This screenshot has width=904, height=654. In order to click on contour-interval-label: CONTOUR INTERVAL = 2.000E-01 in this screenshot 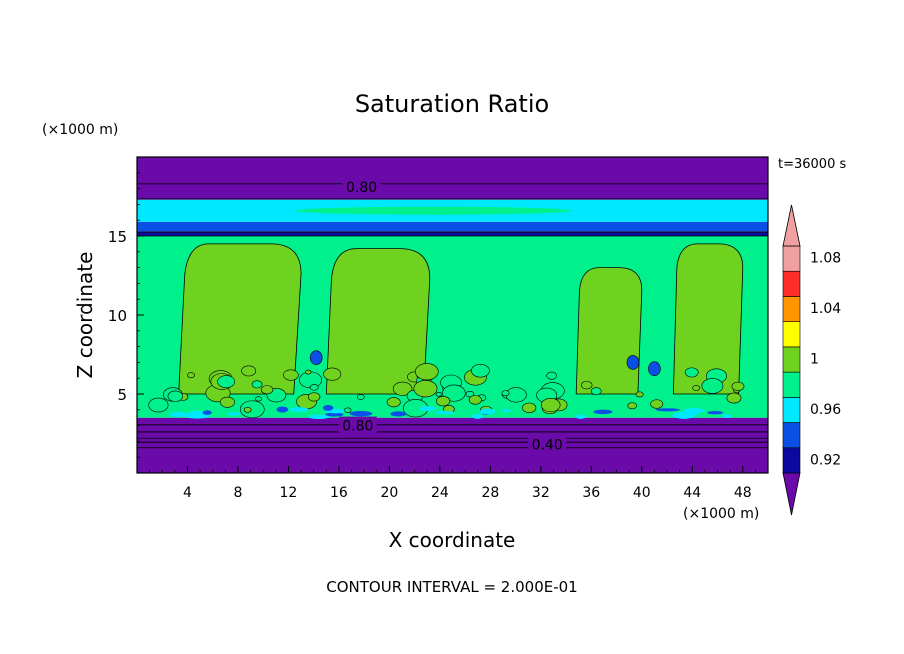, I will do `click(451, 587)`.